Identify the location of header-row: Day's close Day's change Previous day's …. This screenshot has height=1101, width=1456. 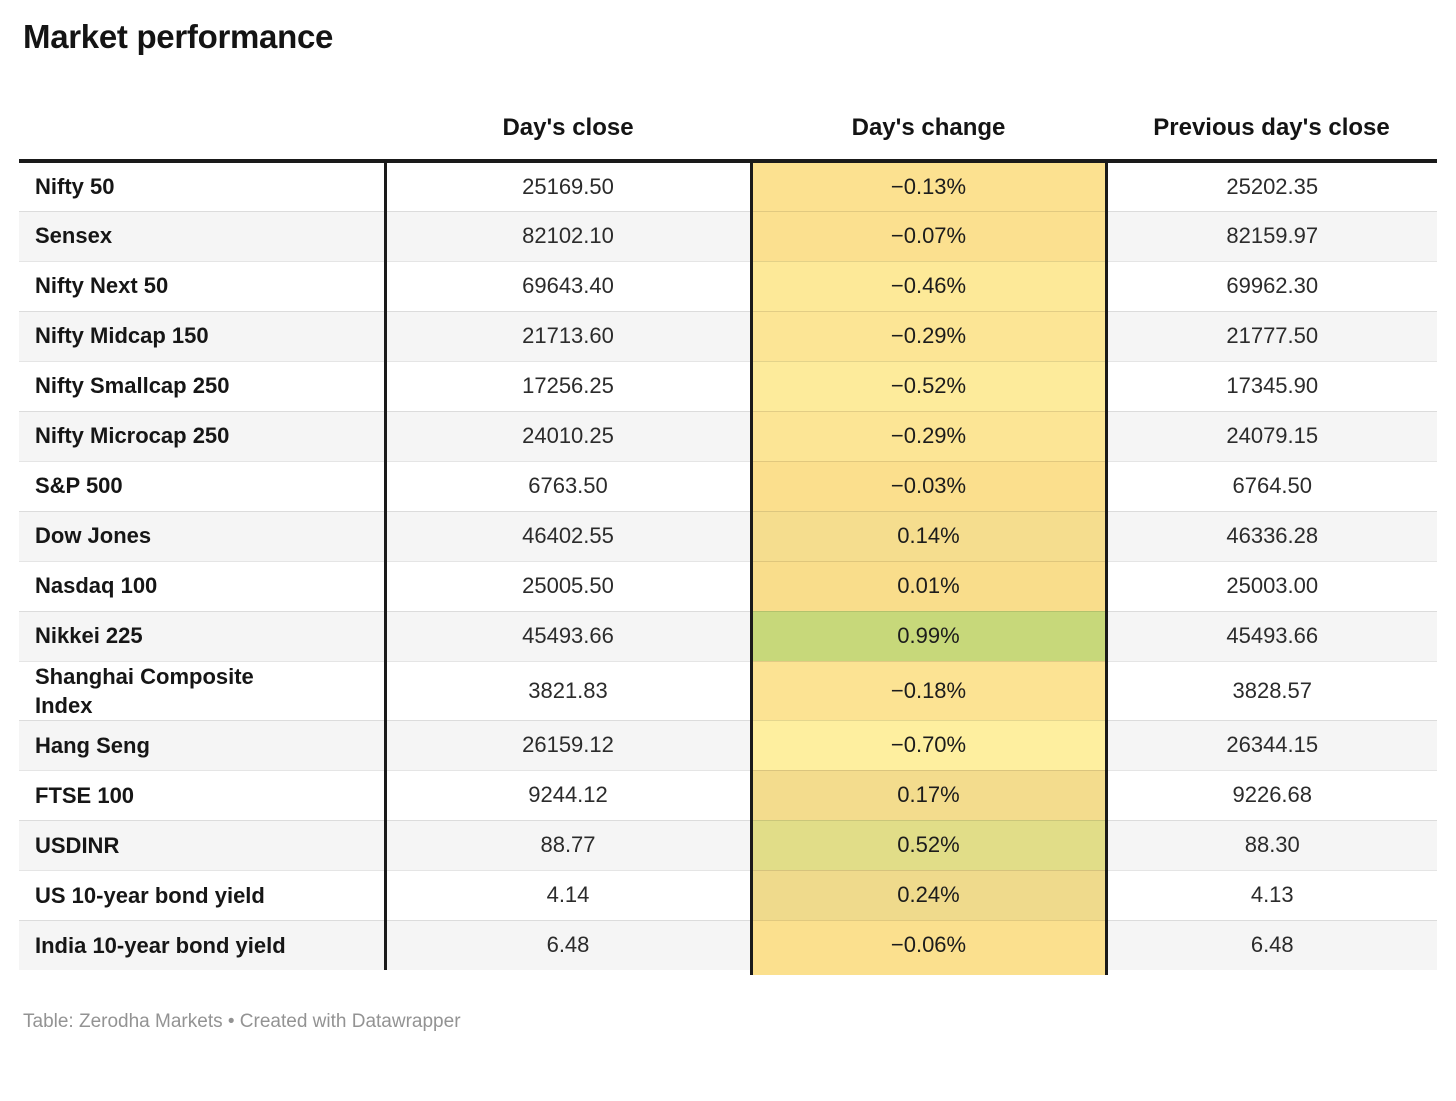
(728, 123).